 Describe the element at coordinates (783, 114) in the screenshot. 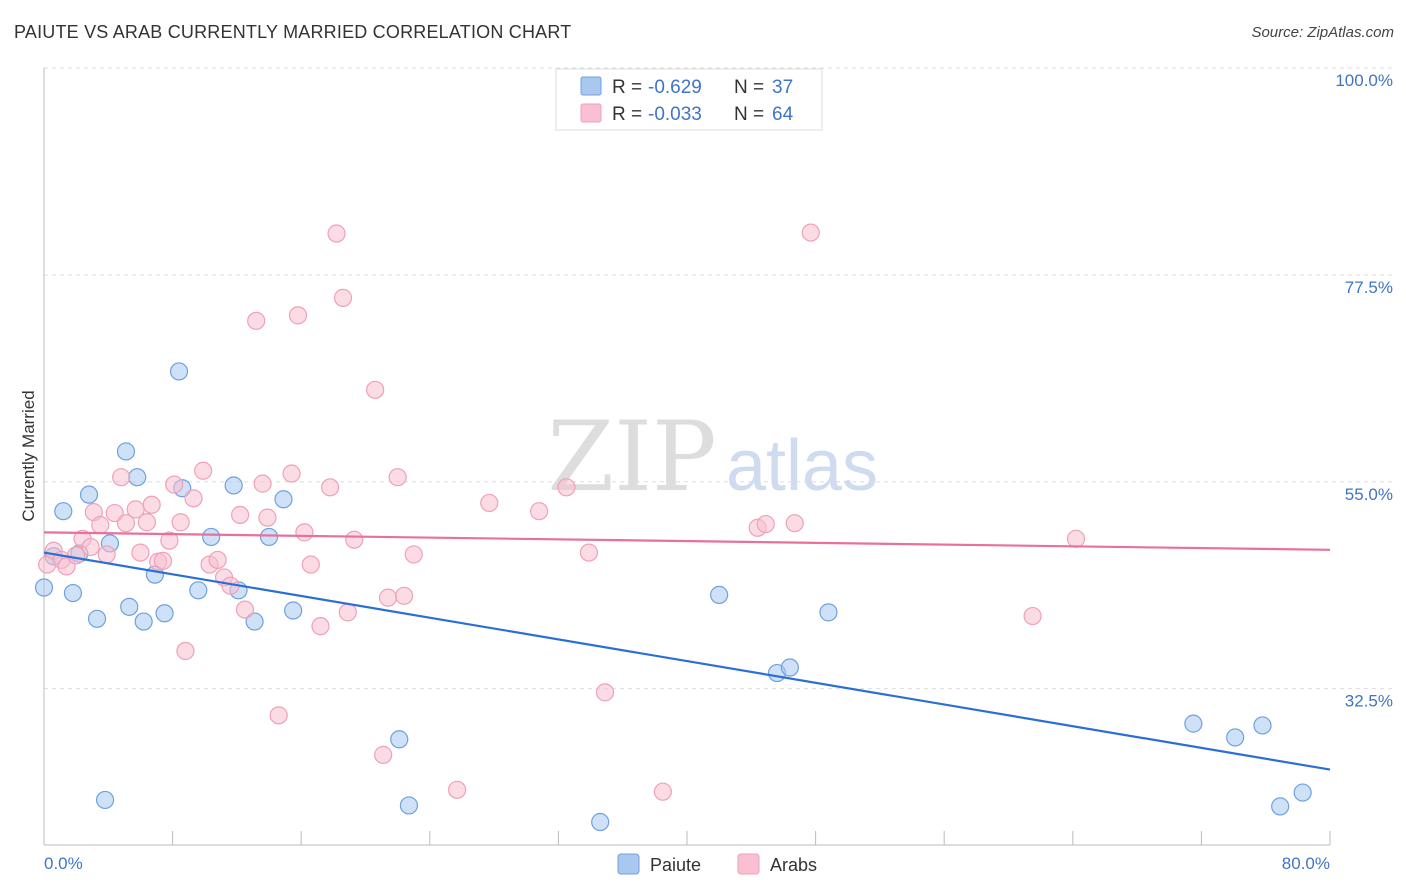

I see `legend-n-value-arabs: 64` at that location.